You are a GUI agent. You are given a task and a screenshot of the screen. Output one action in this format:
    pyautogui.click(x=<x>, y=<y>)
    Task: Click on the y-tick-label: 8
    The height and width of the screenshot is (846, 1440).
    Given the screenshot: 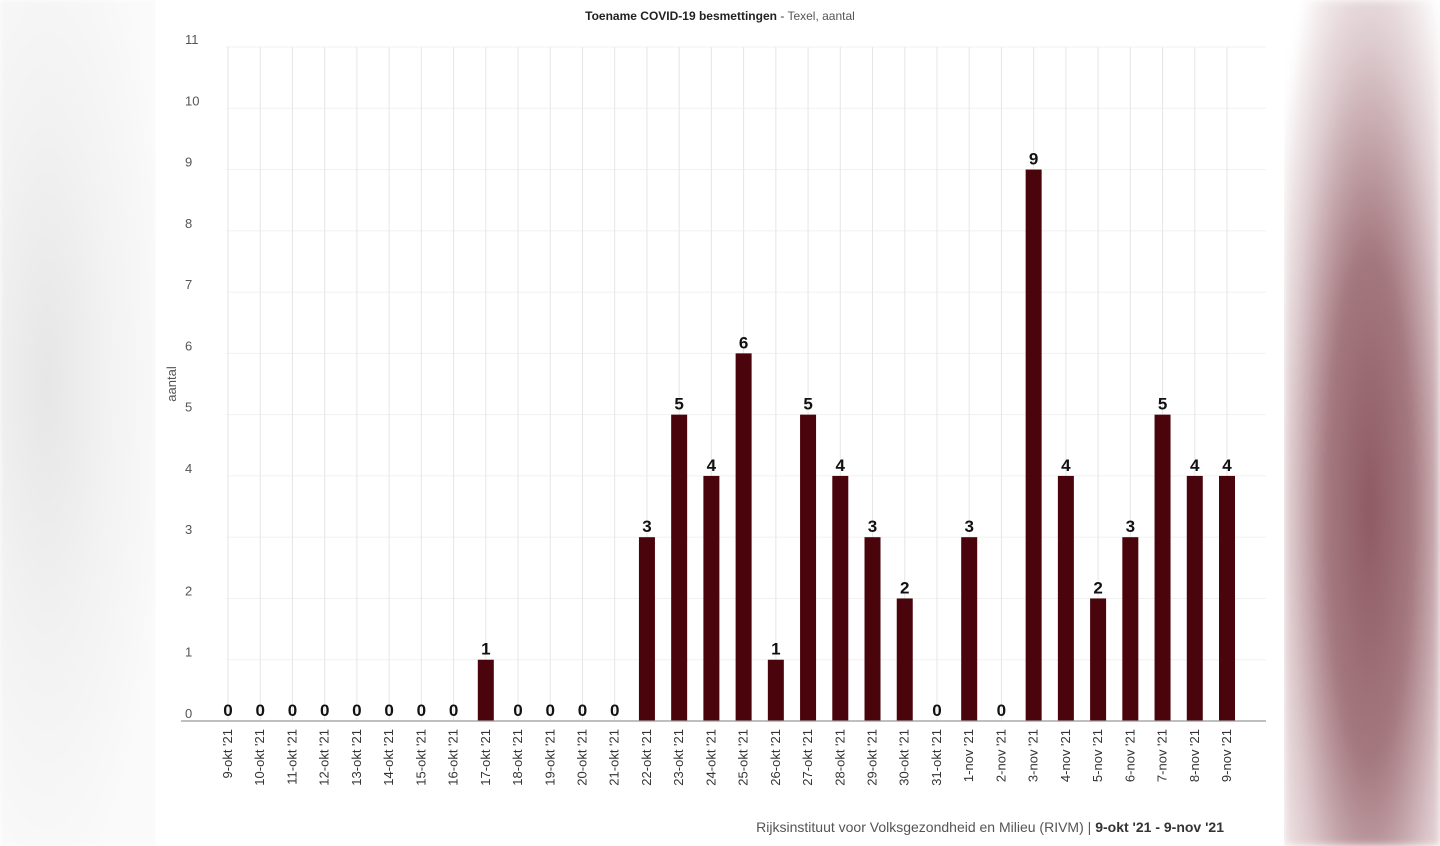 What is the action you would take?
    pyautogui.click(x=188, y=223)
    